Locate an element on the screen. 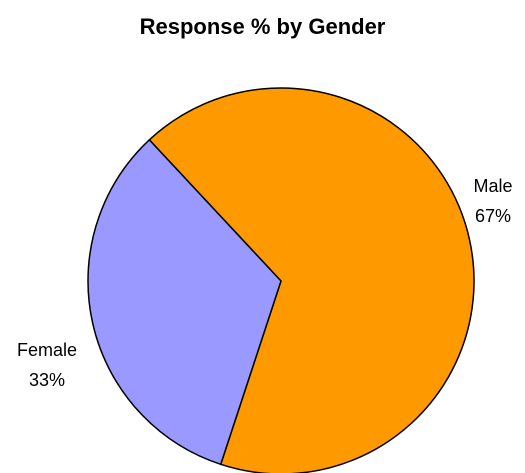 This screenshot has height=473, width=525. slice-value-female: 33% is located at coordinates (47, 380).